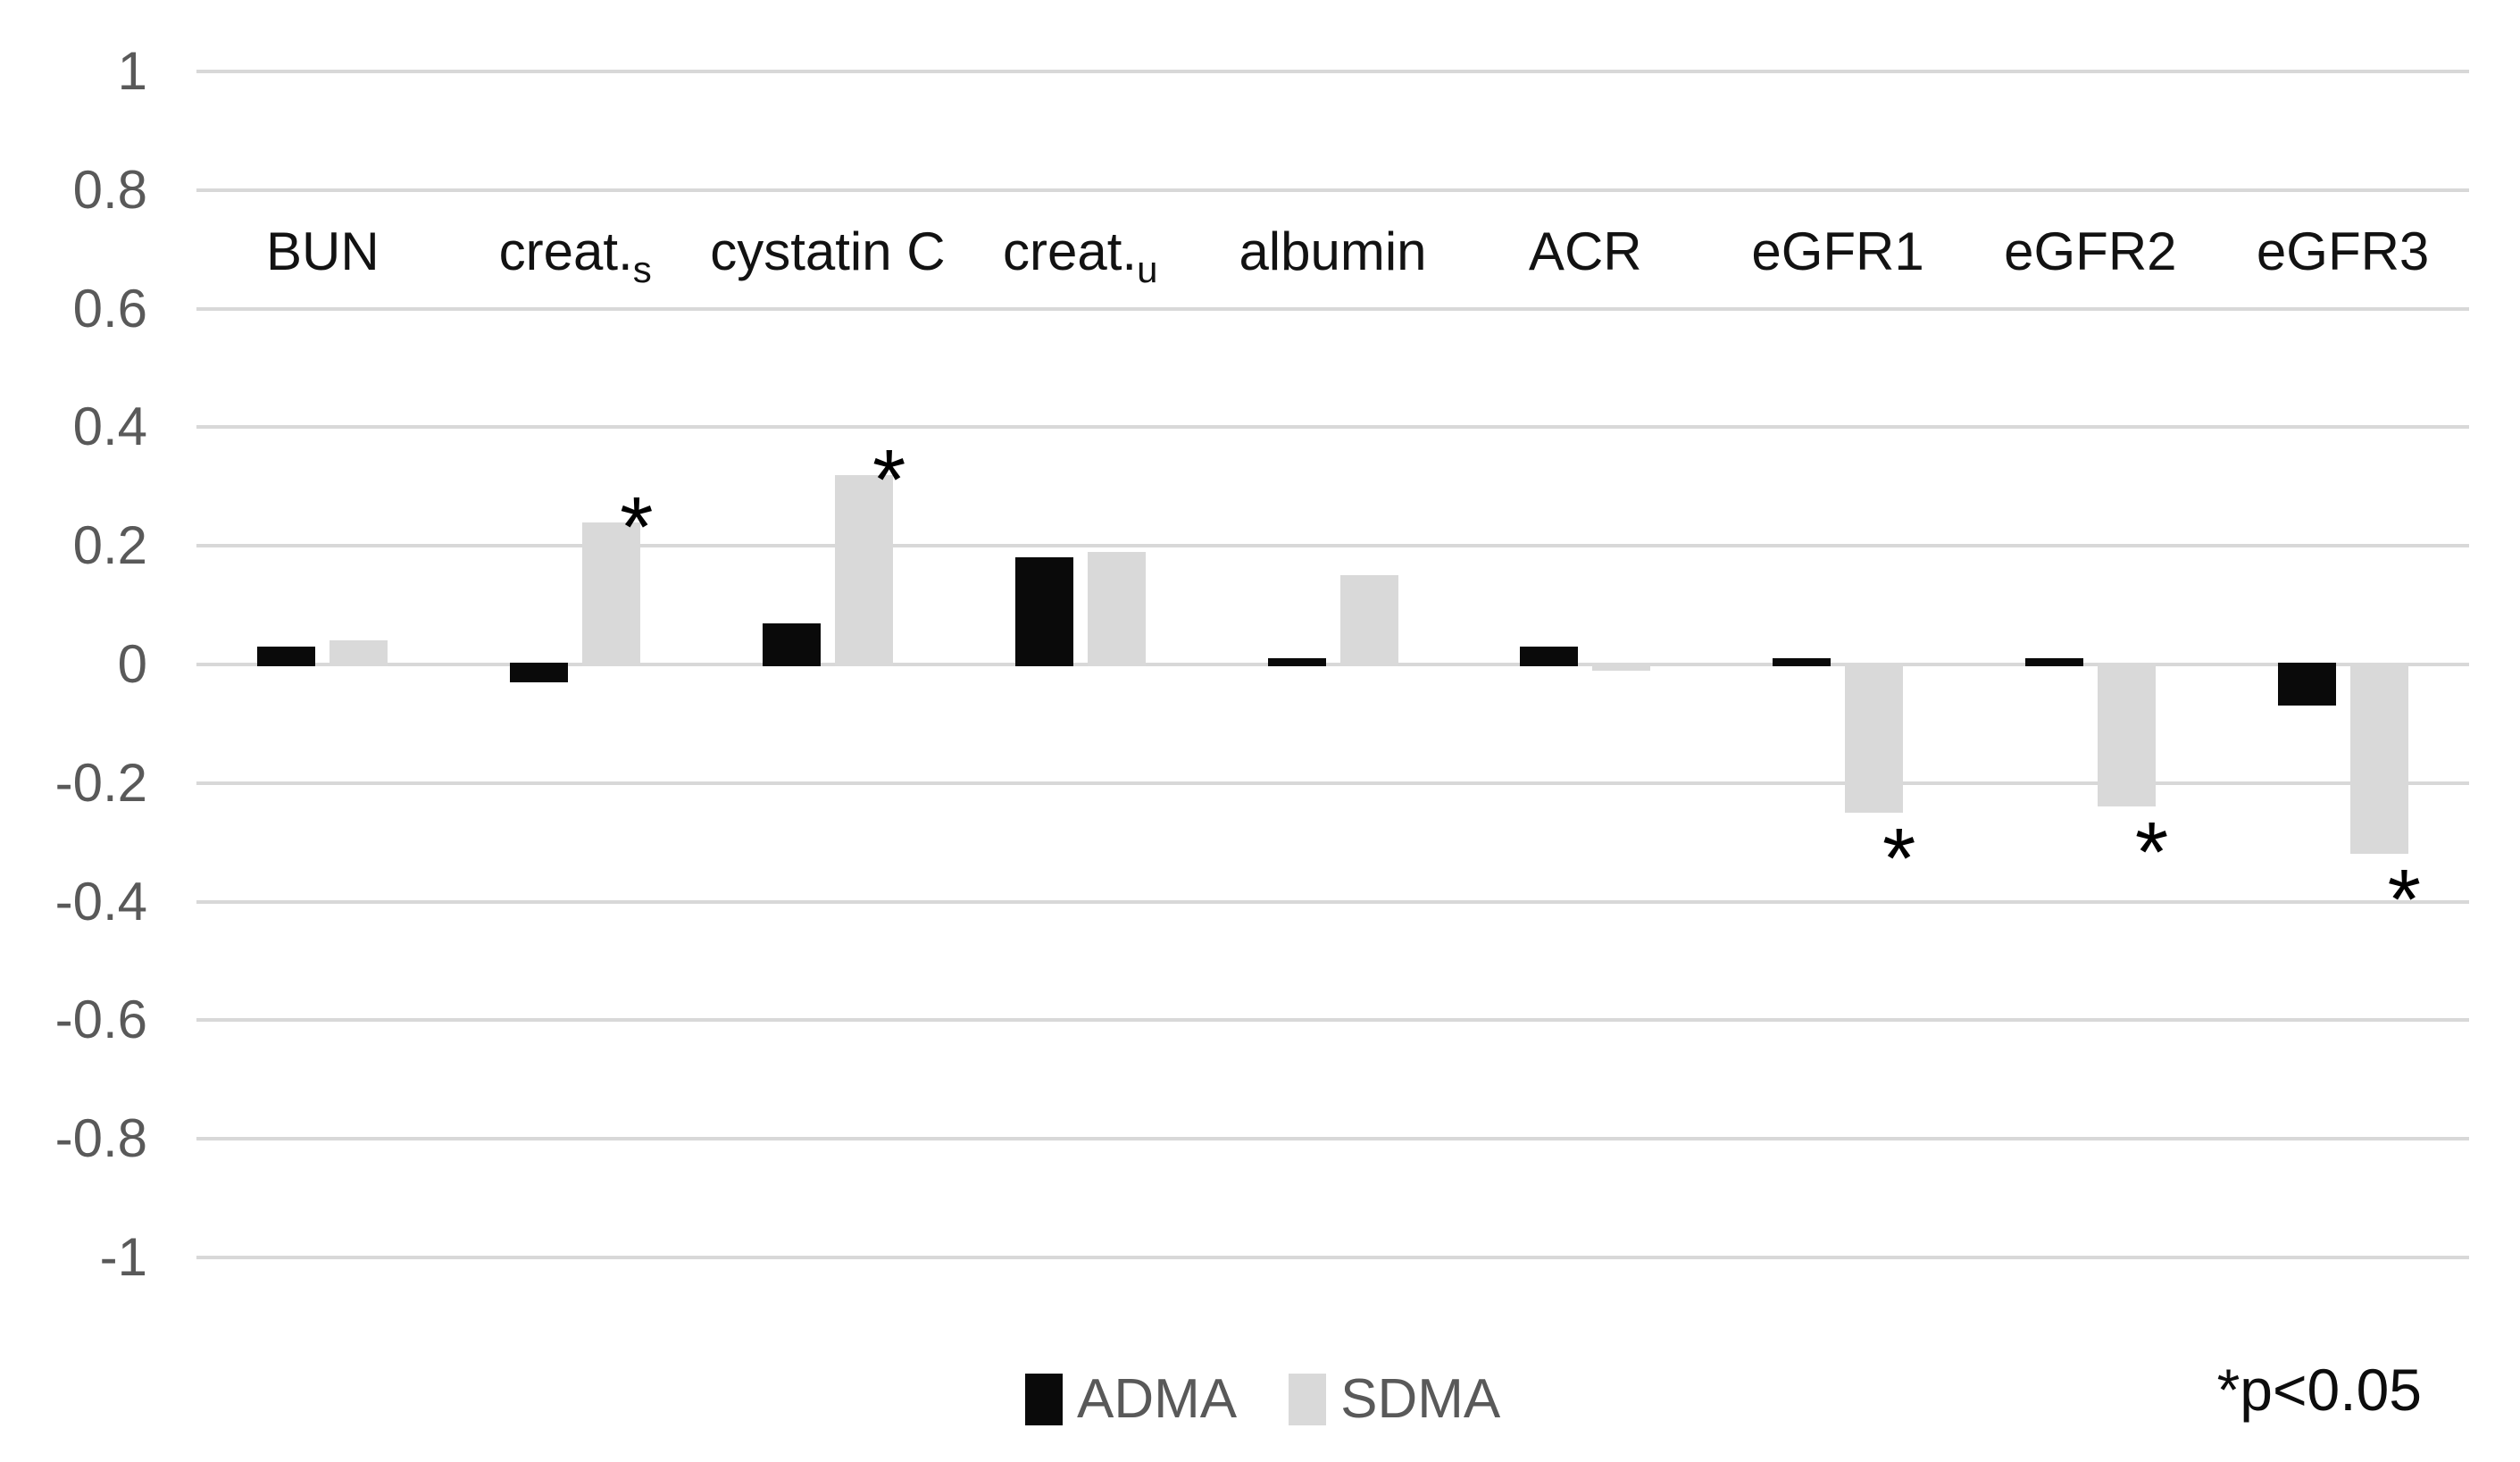 The image size is (2520, 1462). Describe the element at coordinates (132, 664) in the screenshot. I see `y-axis-tick-0: 0` at that location.